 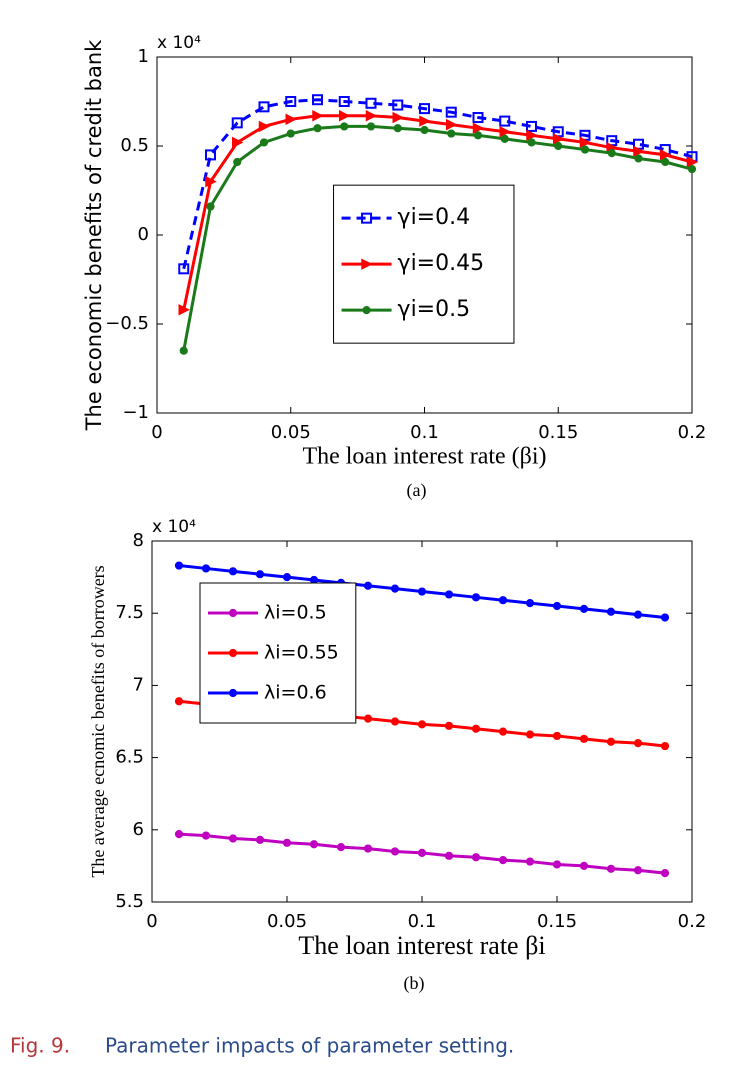 I want to click on caption: (b), so click(x=414, y=983).